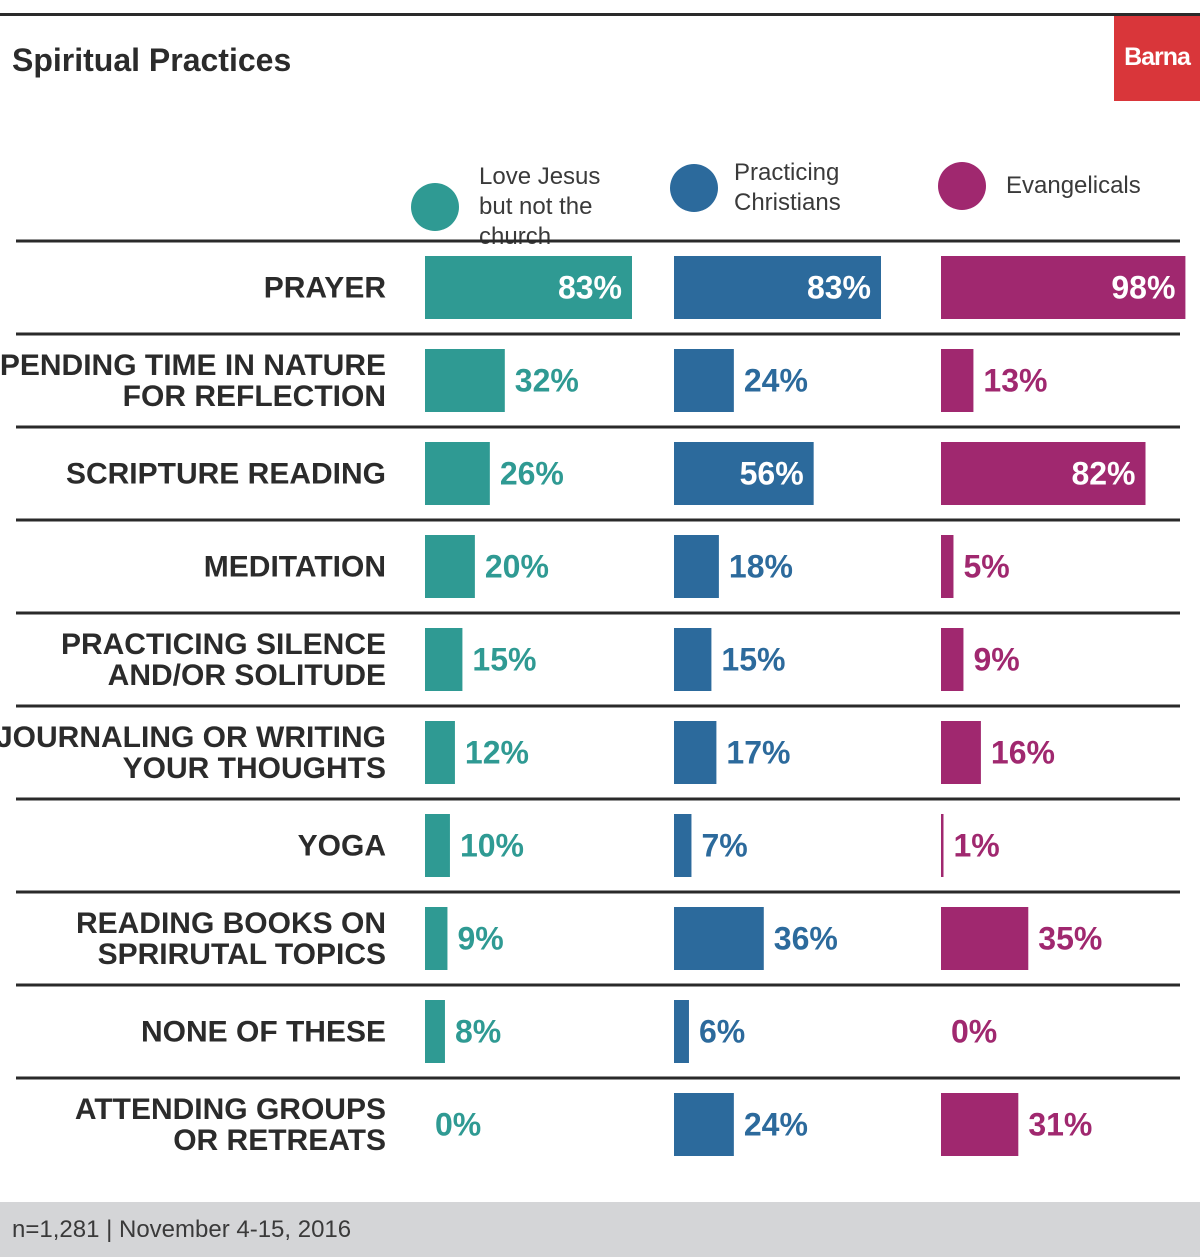 Image resolution: width=1200 pixels, height=1257 pixels. Describe the element at coordinates (839, 288) in the screenshot. I see `value-label-practicing-christians-prayer: 83%` at that location.